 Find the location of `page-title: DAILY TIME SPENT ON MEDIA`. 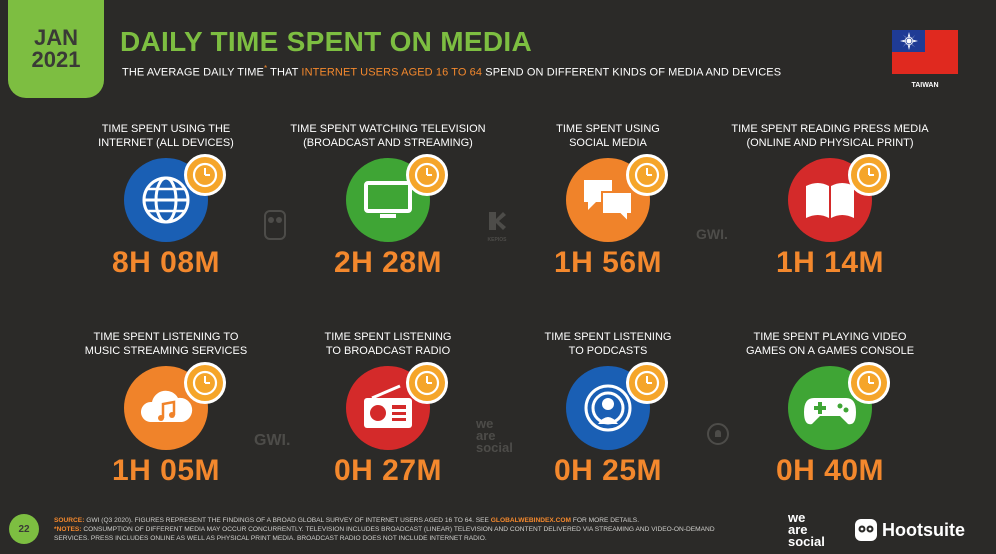

page-title: DAILY TIME SPENT ON MEDIA is located at coordinates (326, 41).